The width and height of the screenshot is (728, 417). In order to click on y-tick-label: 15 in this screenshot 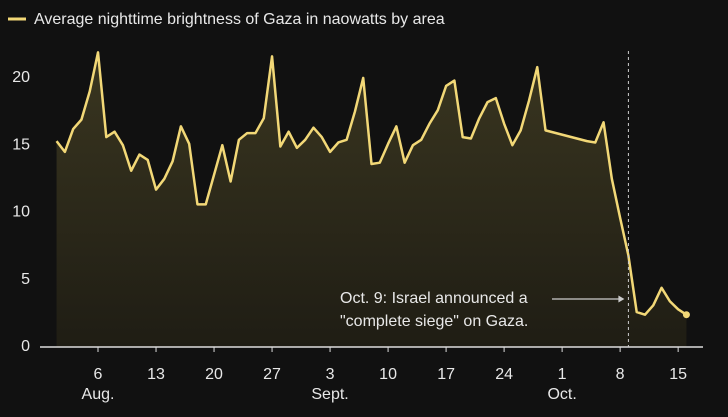, I will do `click(21, 144)`.